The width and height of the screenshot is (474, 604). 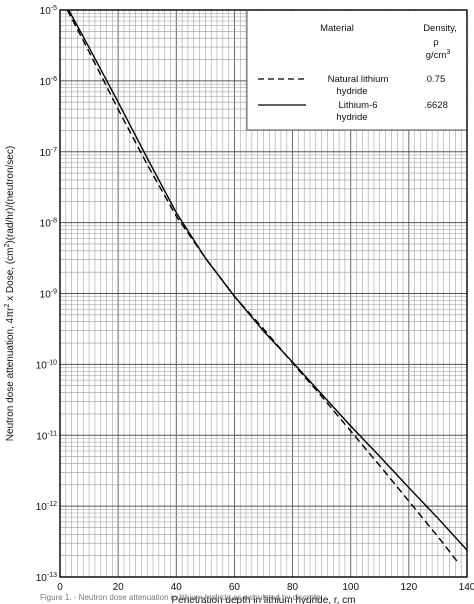 What do you see at coordinates (48, 153) in the screenshot?
I see `y-tick-label: 10⁻⁷` at bounding box center [48, 153].